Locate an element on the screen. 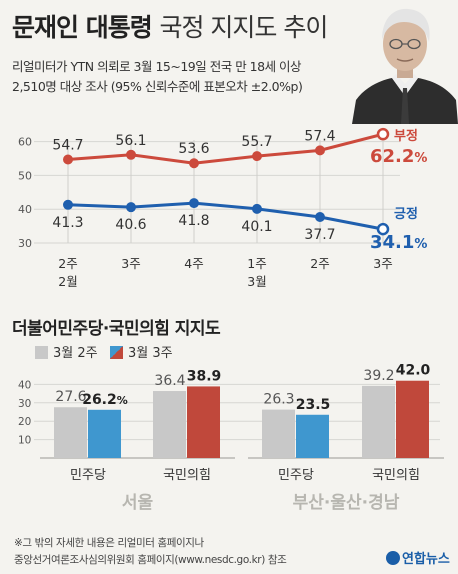  value-label: 41.3 is located at coordinates (67, 223).